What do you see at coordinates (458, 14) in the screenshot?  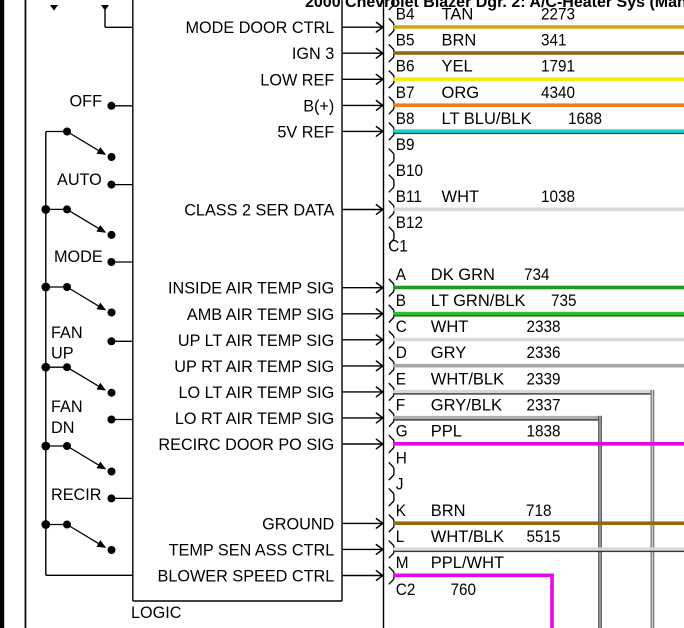 I see `svg-text: TAN` at bounding box center [458, 14].